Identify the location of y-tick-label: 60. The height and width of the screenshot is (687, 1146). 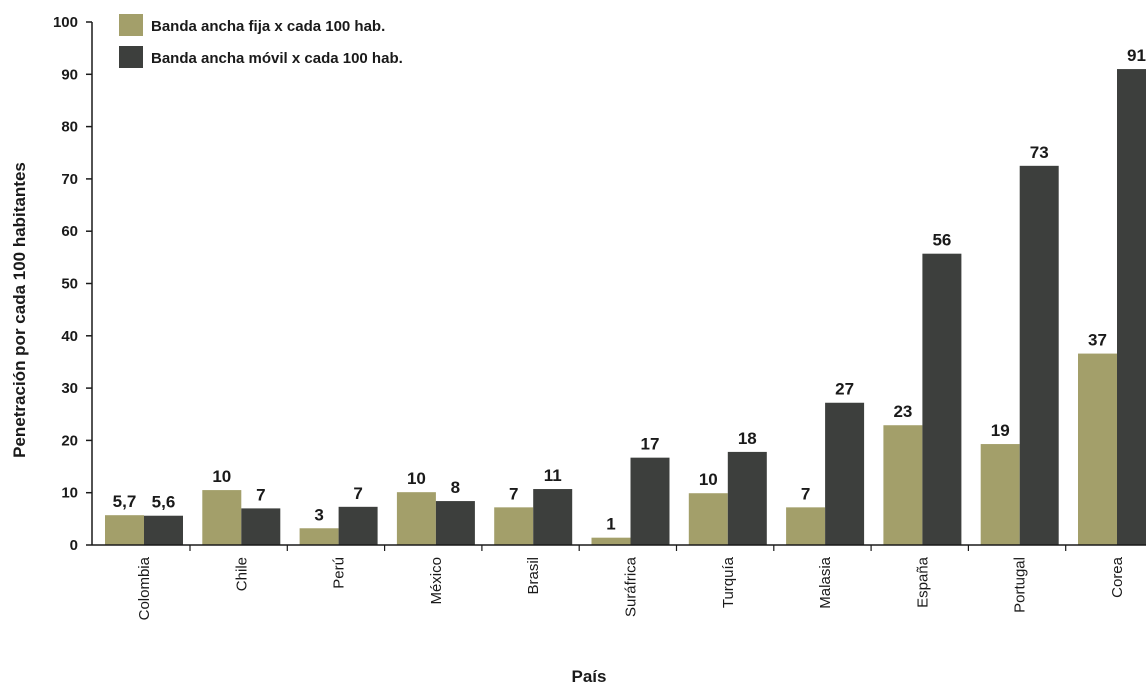
(69, 231).